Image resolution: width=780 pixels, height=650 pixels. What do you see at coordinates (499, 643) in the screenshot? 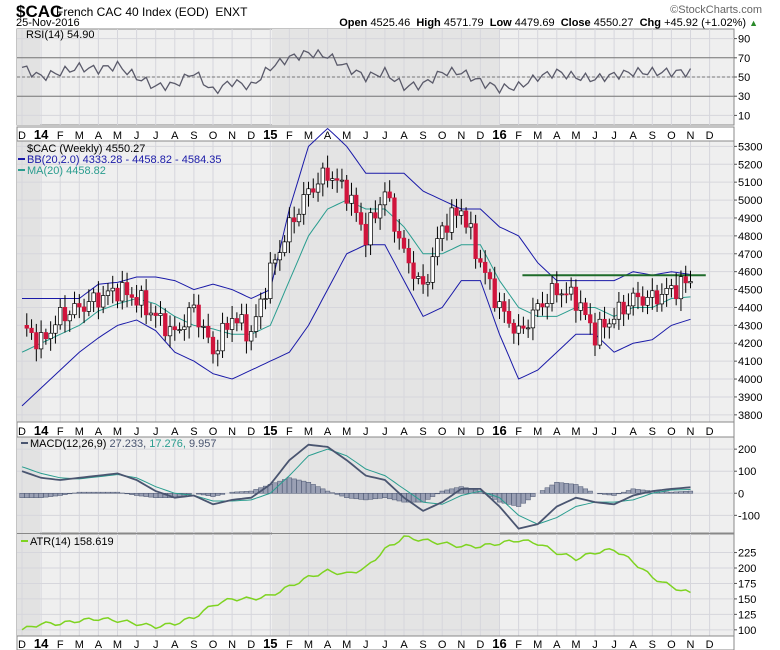
I see `date-tick-label: 16` at bounding box center [499, 643].